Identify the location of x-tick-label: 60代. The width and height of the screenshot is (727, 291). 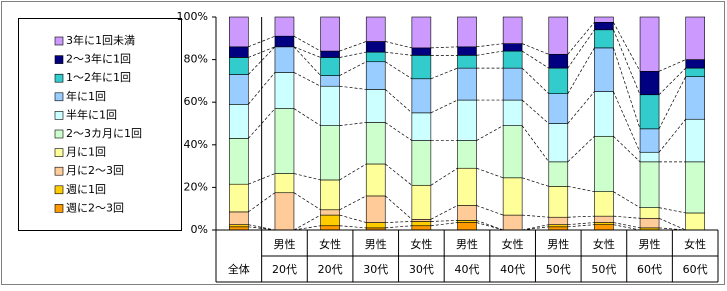
(695, 269).